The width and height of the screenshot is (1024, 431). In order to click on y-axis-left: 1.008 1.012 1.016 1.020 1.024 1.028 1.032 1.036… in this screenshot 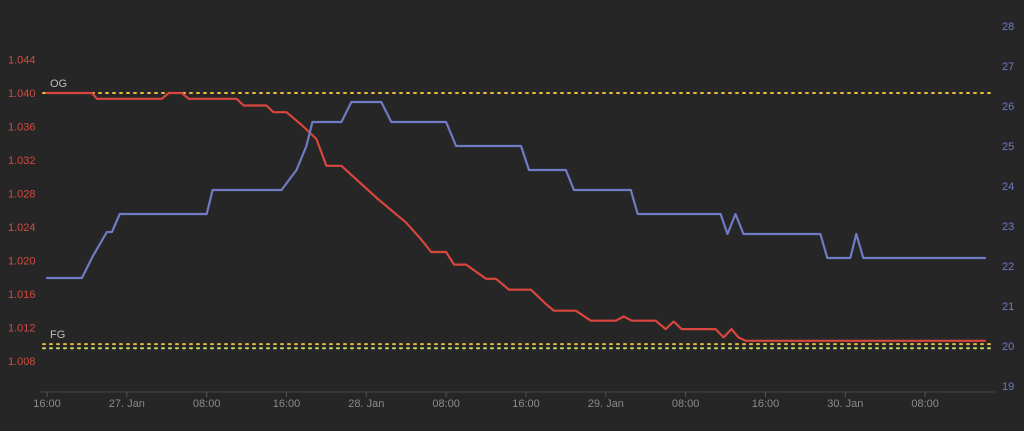, I will do `click(22, 211)`.